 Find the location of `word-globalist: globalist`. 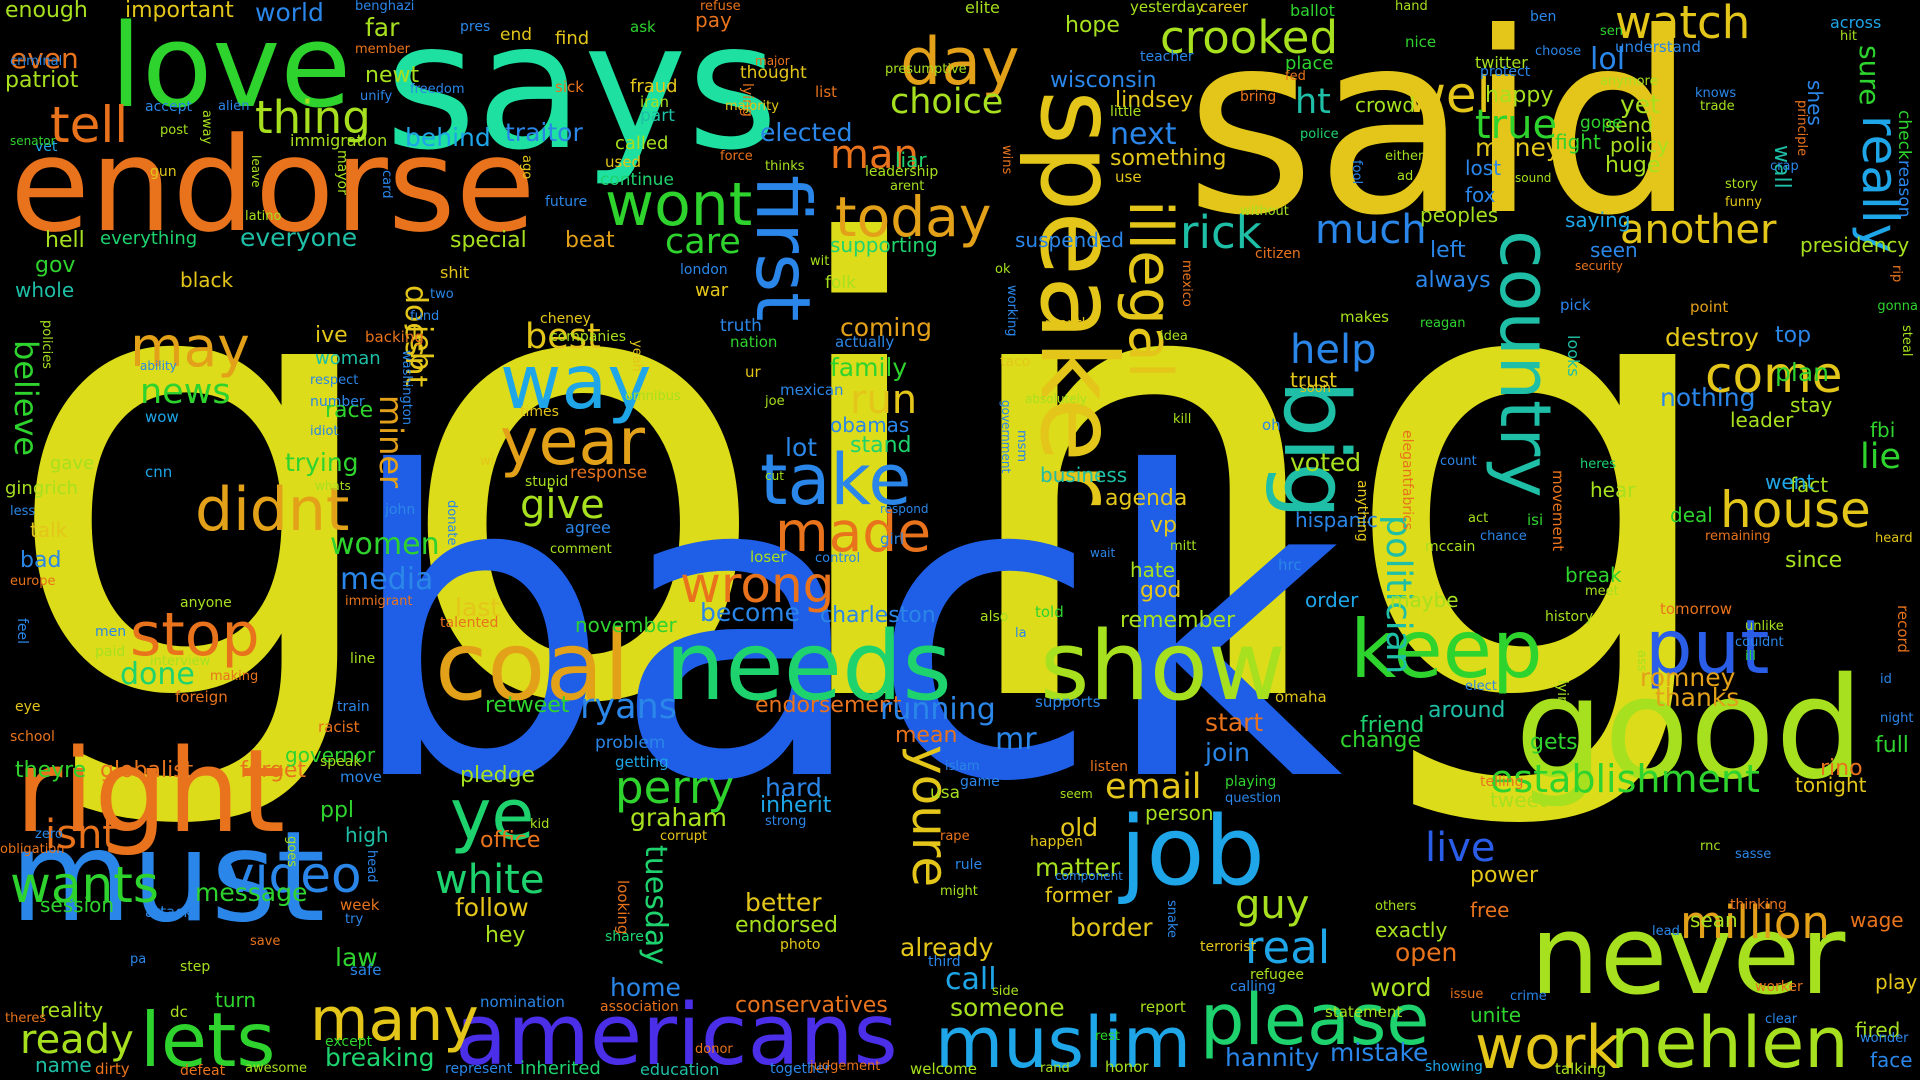

word-globalist: globalist is located at coordinates (147, 770).